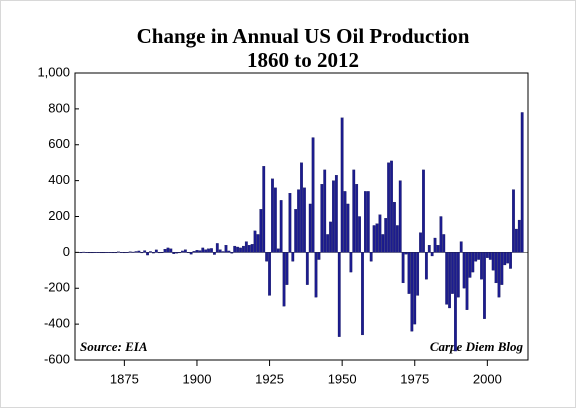 This screenshot has width=576, height=408. What do you see at coordinates (53, 71) in the screenshot?
I see `y-tick-label: 1,000` at bounding box center [53, 71].